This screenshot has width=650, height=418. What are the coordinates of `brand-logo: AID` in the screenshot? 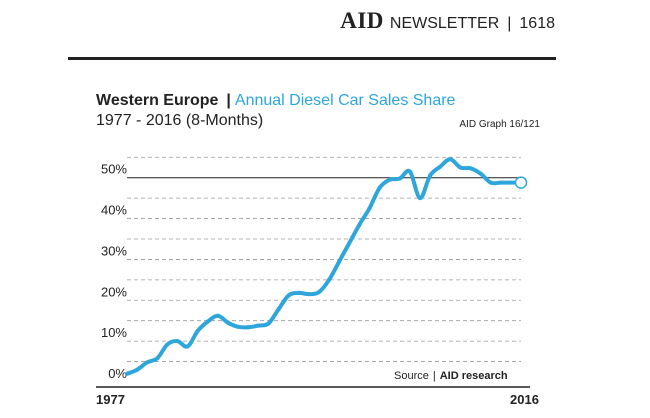 It's located at (362, 20).